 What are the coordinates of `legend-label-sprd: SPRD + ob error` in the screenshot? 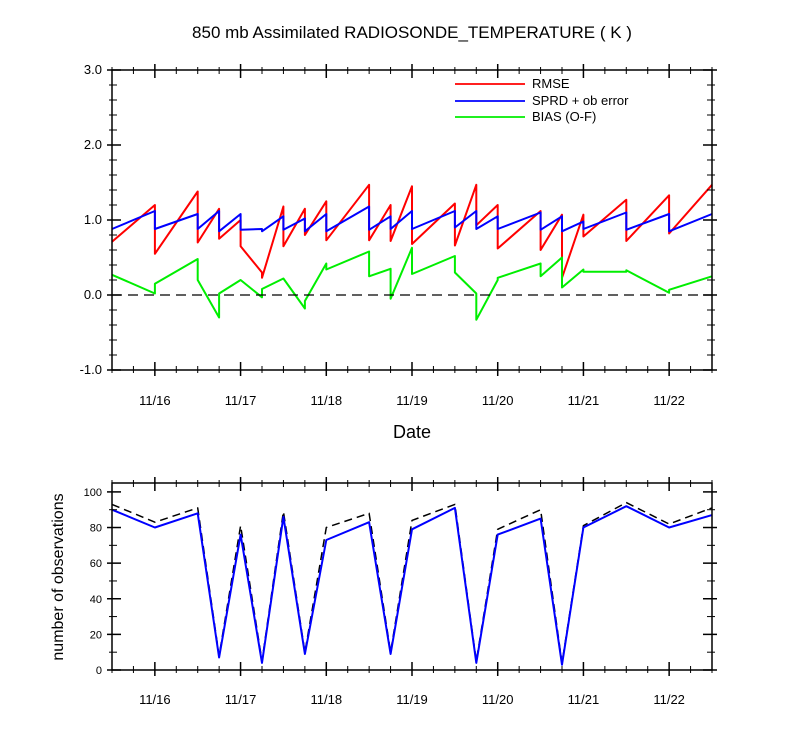 It's located at (580, 100).